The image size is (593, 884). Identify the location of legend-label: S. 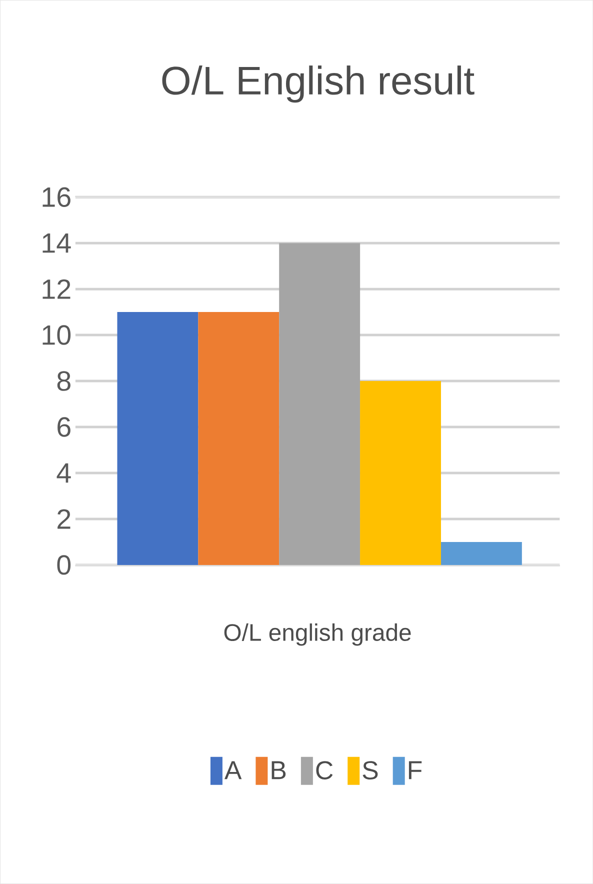
(370, 770).